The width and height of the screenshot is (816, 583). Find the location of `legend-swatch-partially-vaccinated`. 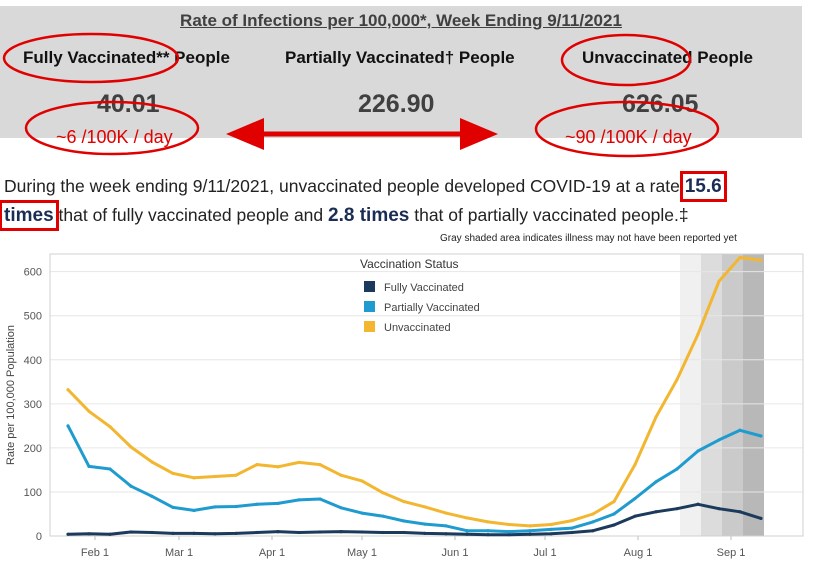

legend-swatch-partially-vaccinated is located at coordinates (369, 306).